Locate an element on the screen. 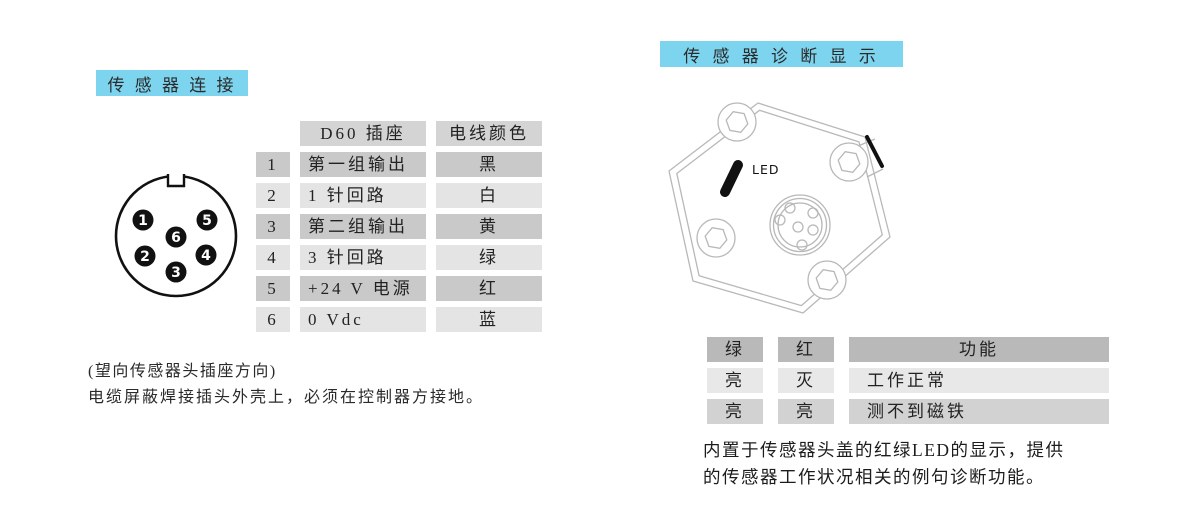 This screenshot has width=1200, height=516. wiring-row-6-pin: 6 is located at coordinates (273, 319).